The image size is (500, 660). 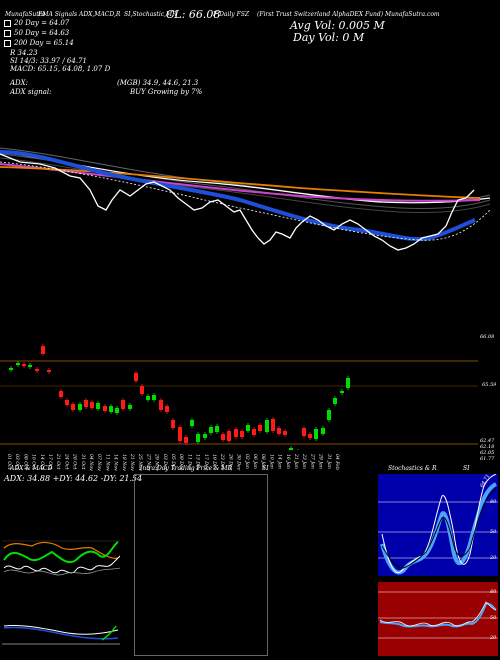 I want to click on legend-ema200: 200 Day = 65.14, so click(x=39, y=43).